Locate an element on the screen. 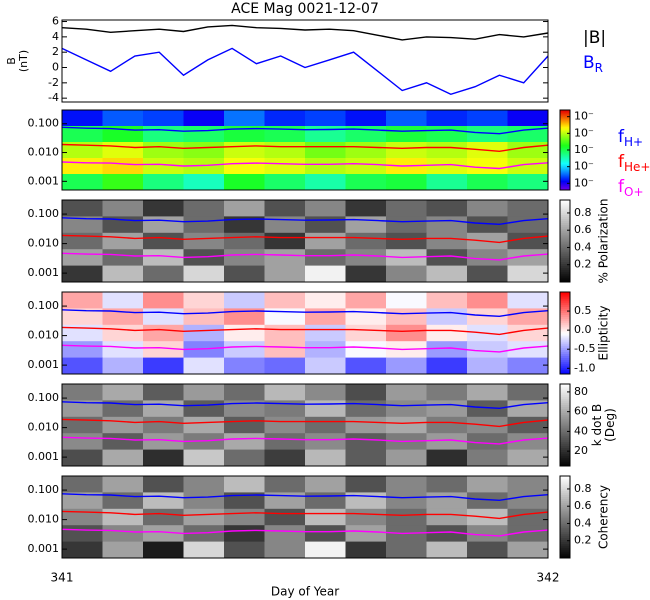 This screenshot has height=600, width=650. chart-title: ACE Mag 0021-12-07 is located at coordinates (305, 9).